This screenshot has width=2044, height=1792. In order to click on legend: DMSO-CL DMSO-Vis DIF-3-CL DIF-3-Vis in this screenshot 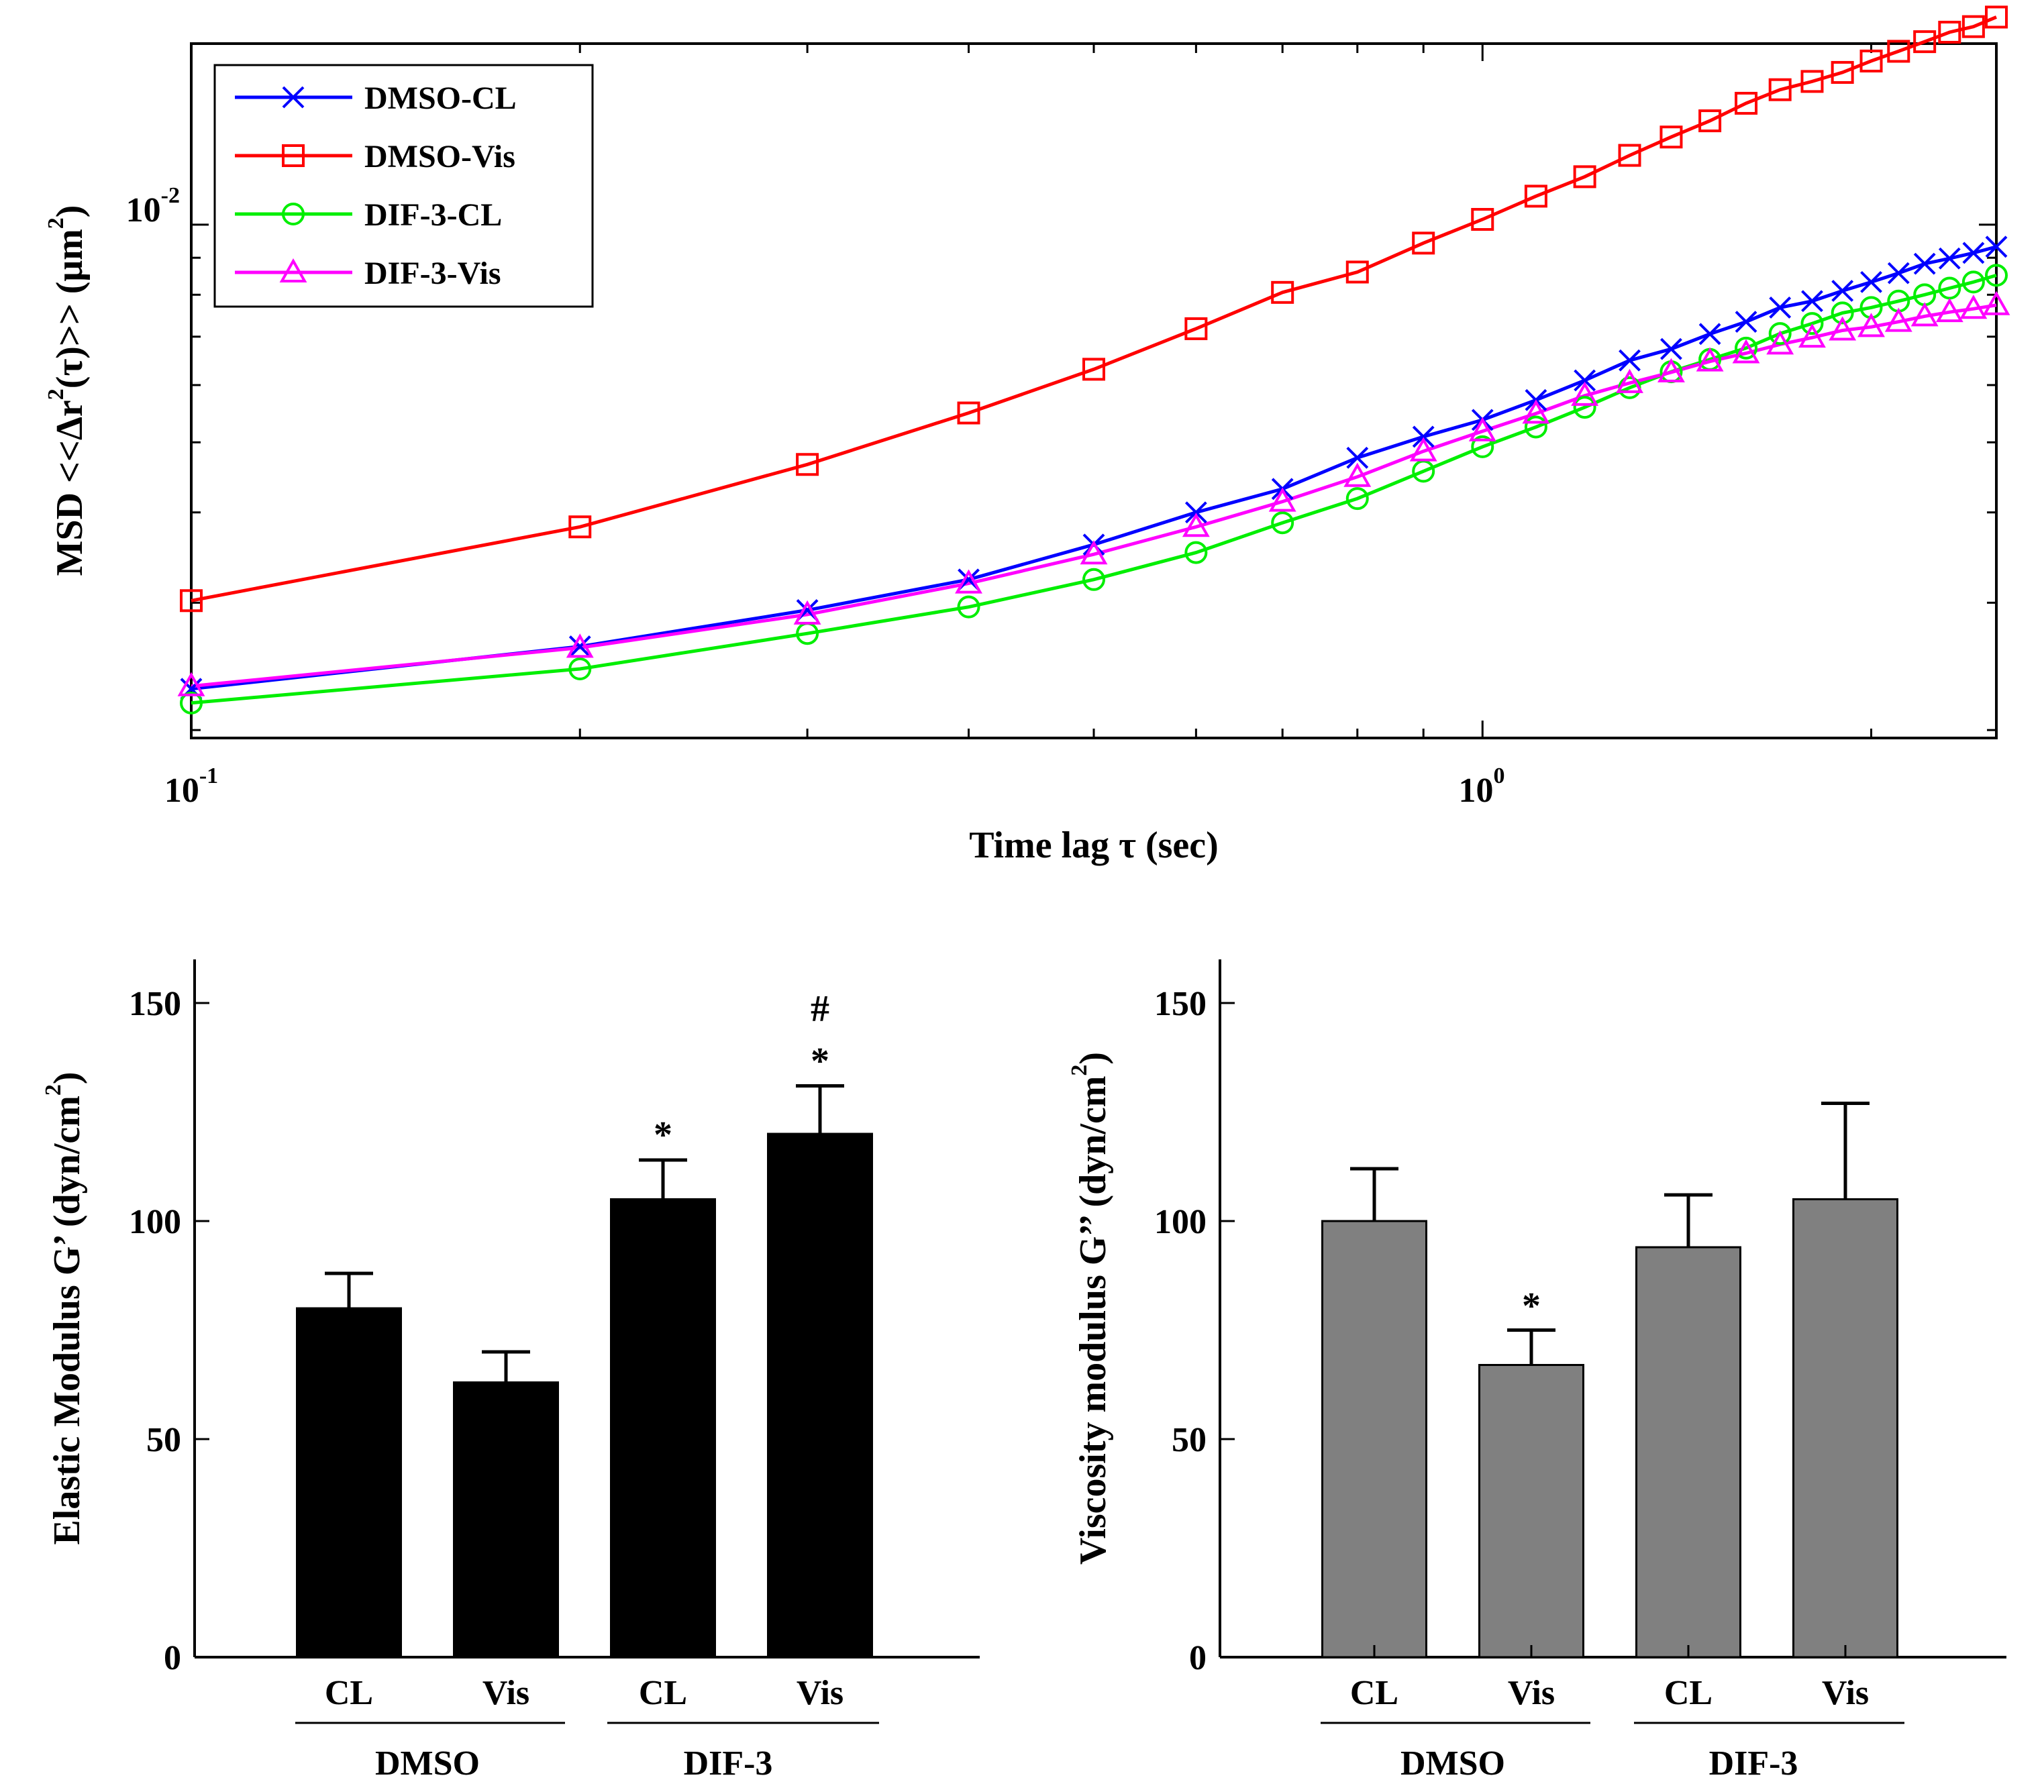, I will do `click(404, 186)`.